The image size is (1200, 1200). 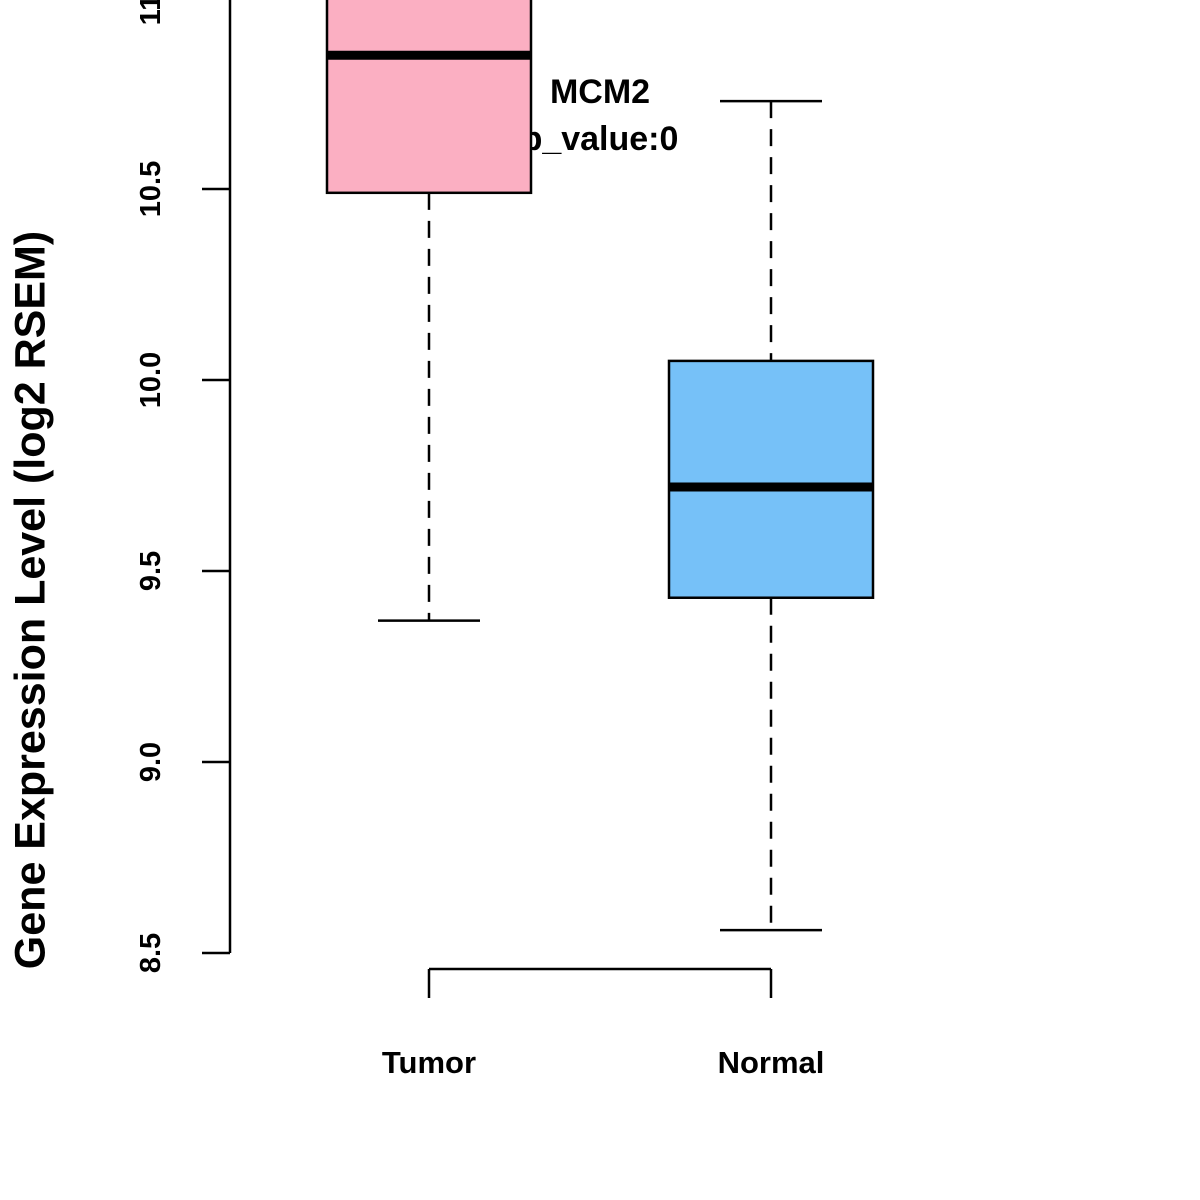 What do you see at coordinates (600, 139) in the screenshot?
I see `chart-subtitle: p_value:0` at bounding box center [600, 139].